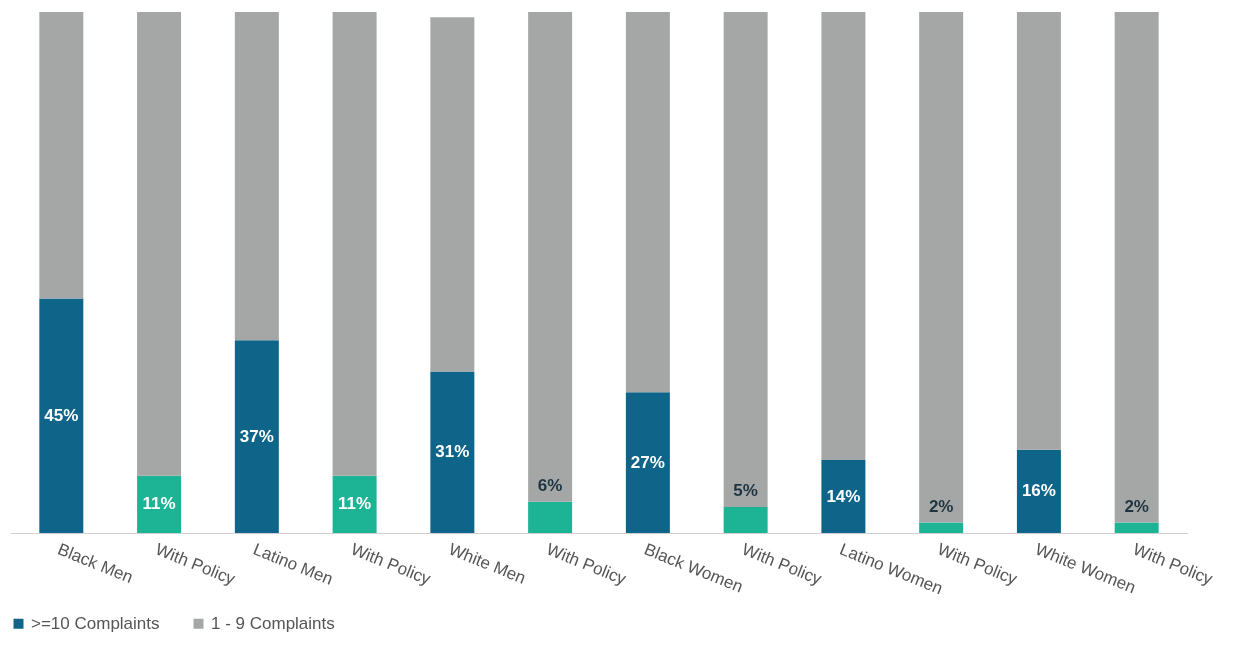 The height and width of the screenshot is (646, 1252). I want to click on data-label: 6%, so click(550, 486).